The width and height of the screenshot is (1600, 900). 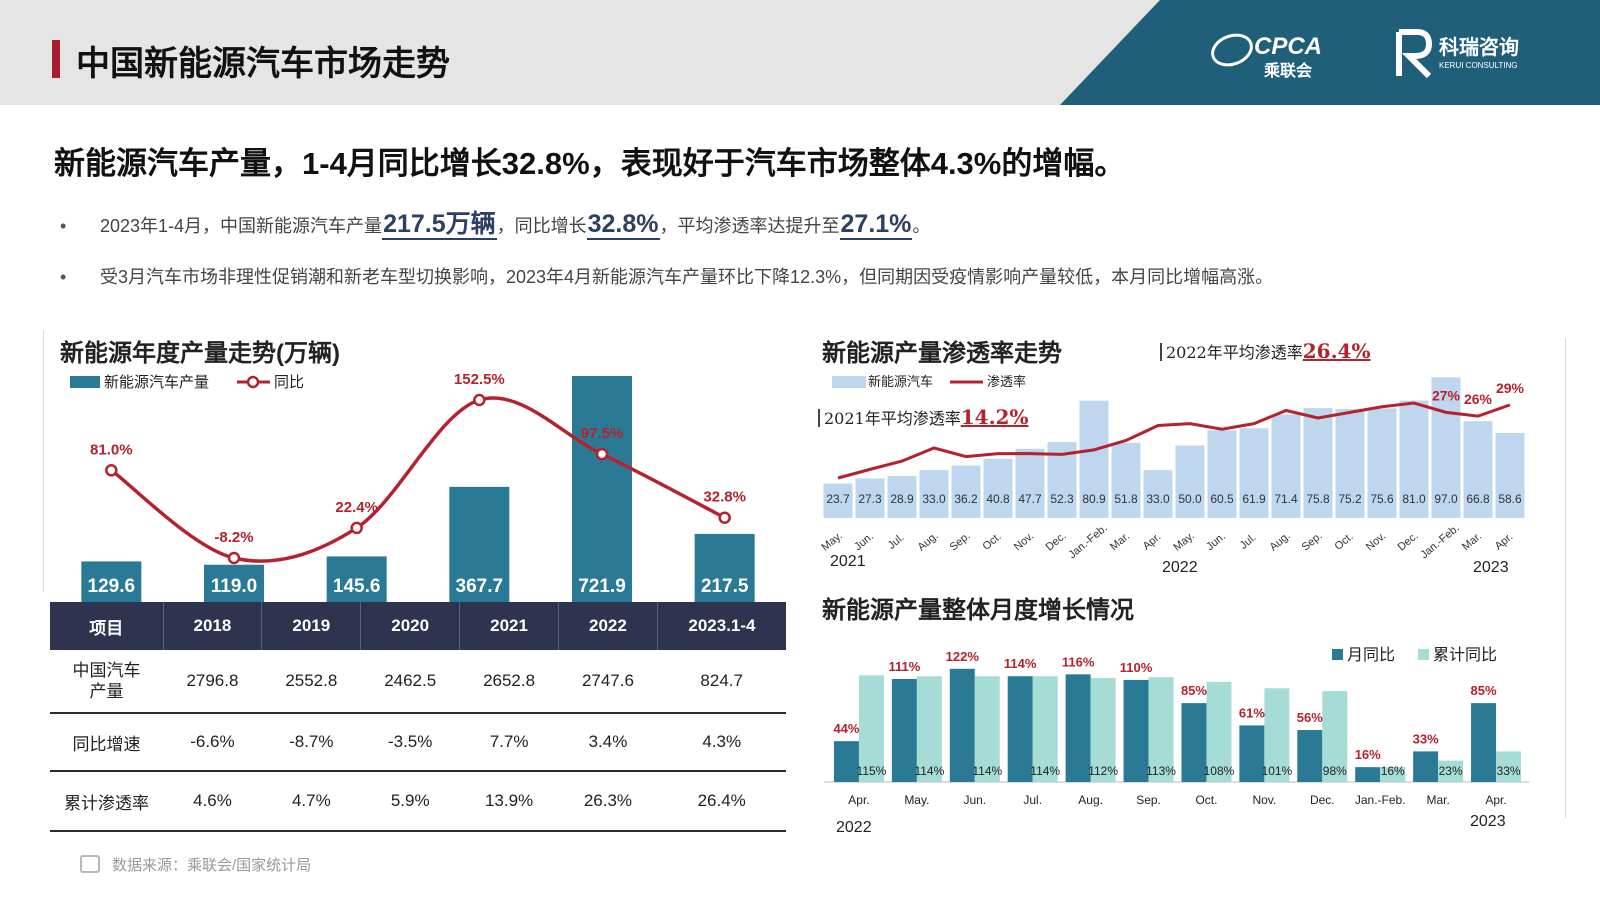 I want to click on yoy-value-label: 97.5%, so click(x=602, y=433).